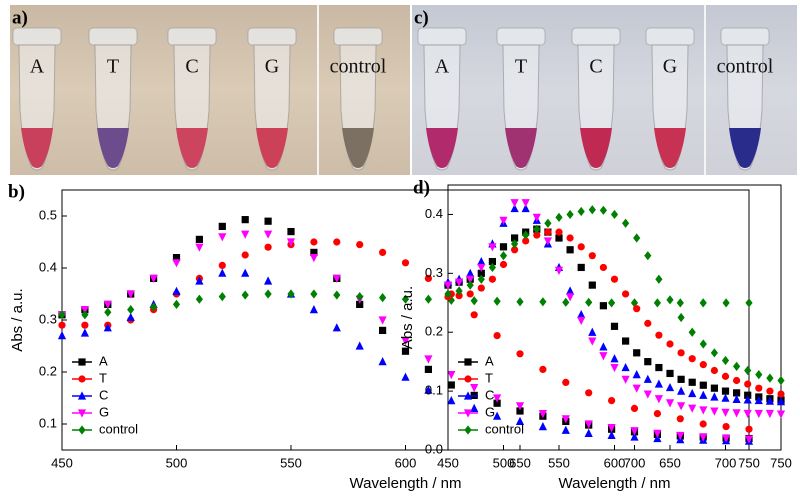 Image resolution: width=800 pixels, height=500 pixels. What do you see at coordinates (434, 448) in the screenshot?
I see `y-tick-label: 0.0` at bounding box center [434, 448].